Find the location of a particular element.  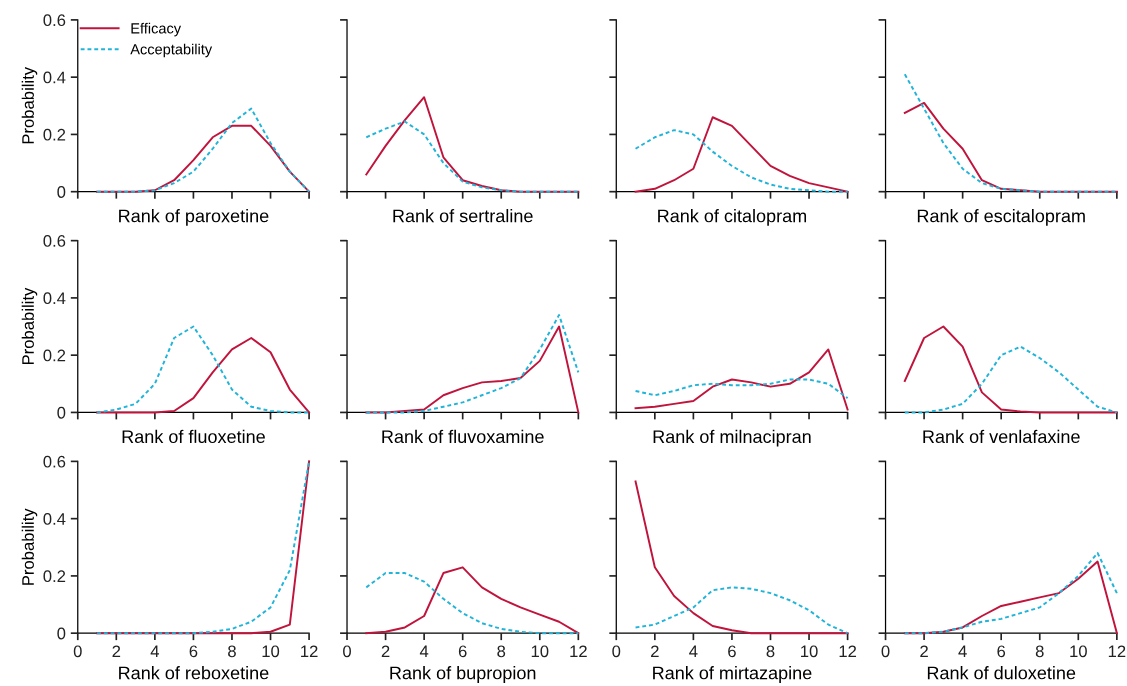

x-axis-title: Rank of fluvoxamine is located at coordinates (463, 436).